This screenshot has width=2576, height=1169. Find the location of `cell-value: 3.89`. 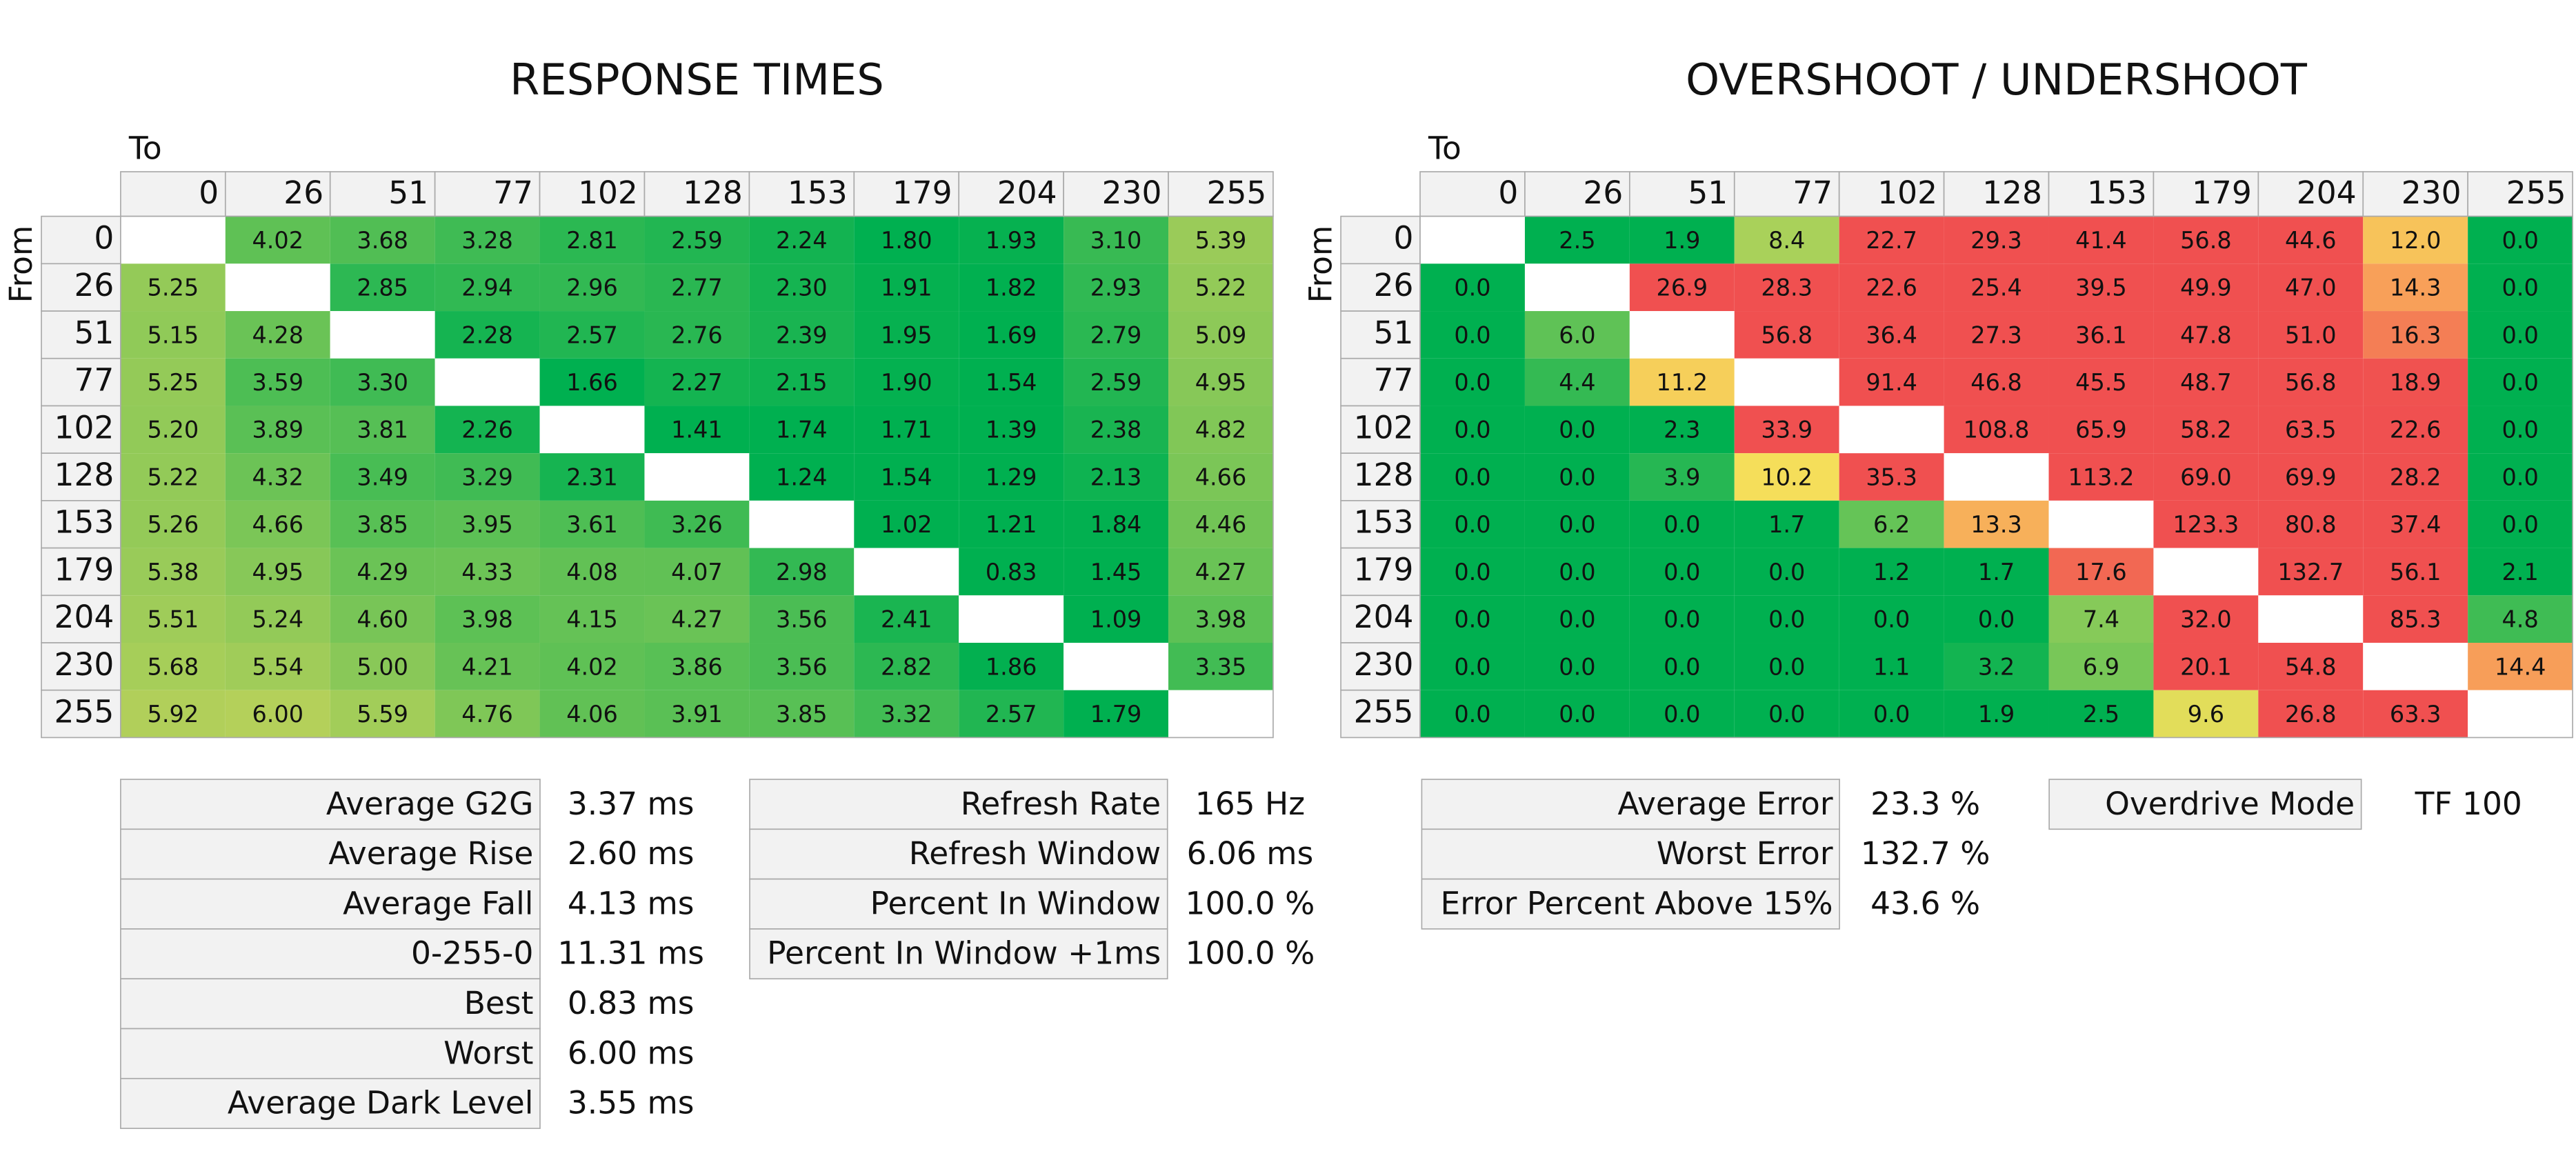

cell-value: 3.89 is located at coordinates (277, 430).